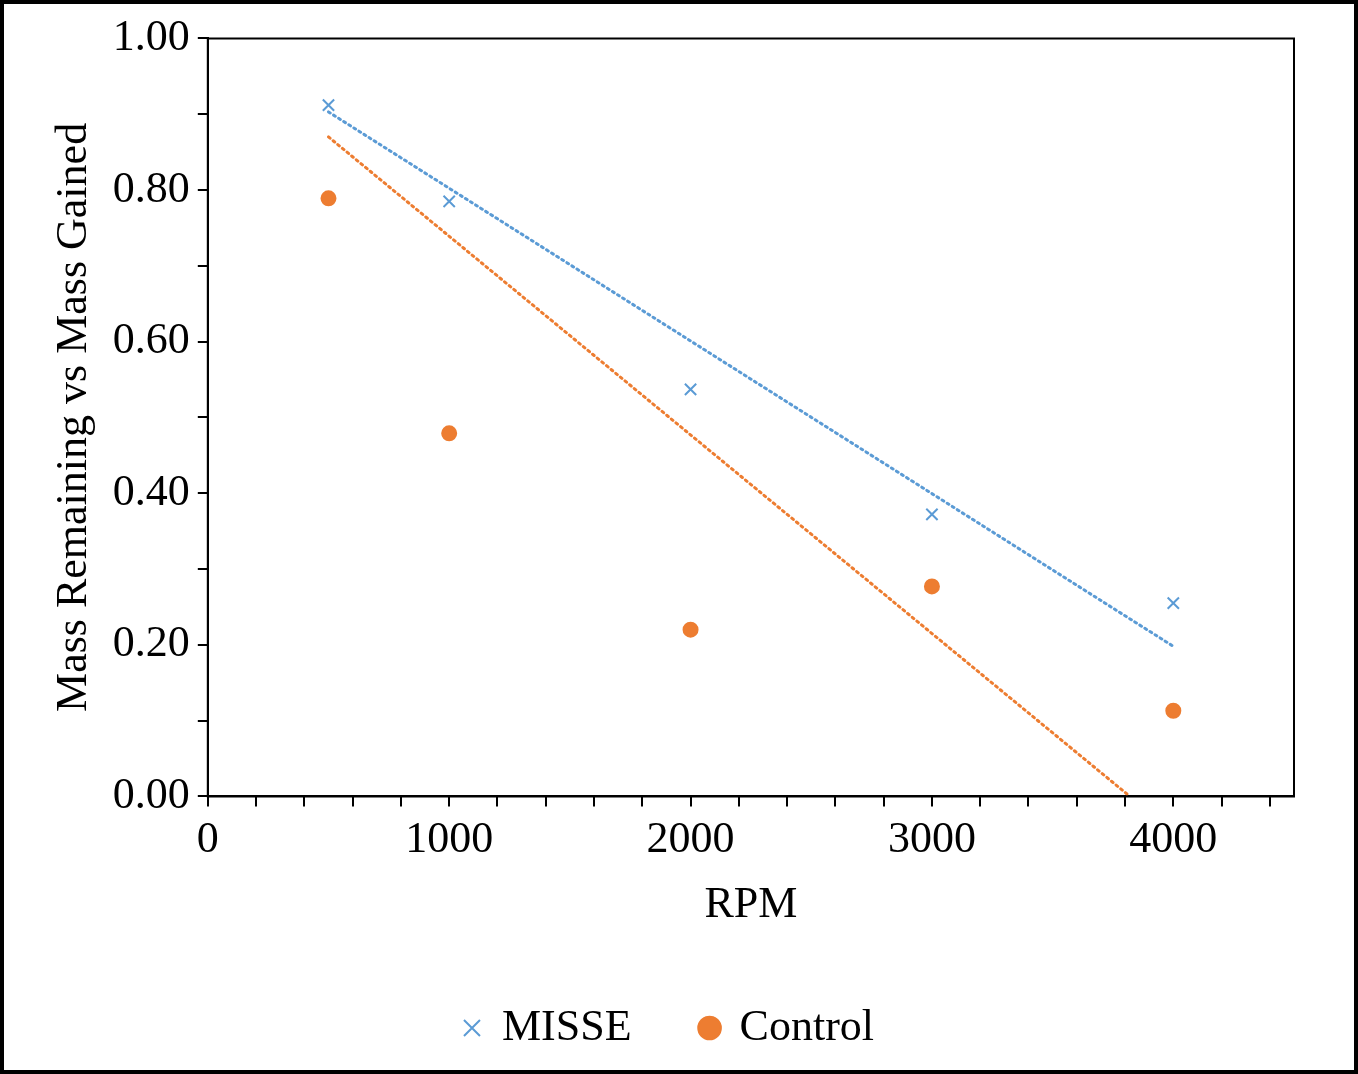 The image size is (1358, 1074). Describe the element at coordinates (151, 490) in the screenshot. I see `y-tick-label: 0.40` at that location.